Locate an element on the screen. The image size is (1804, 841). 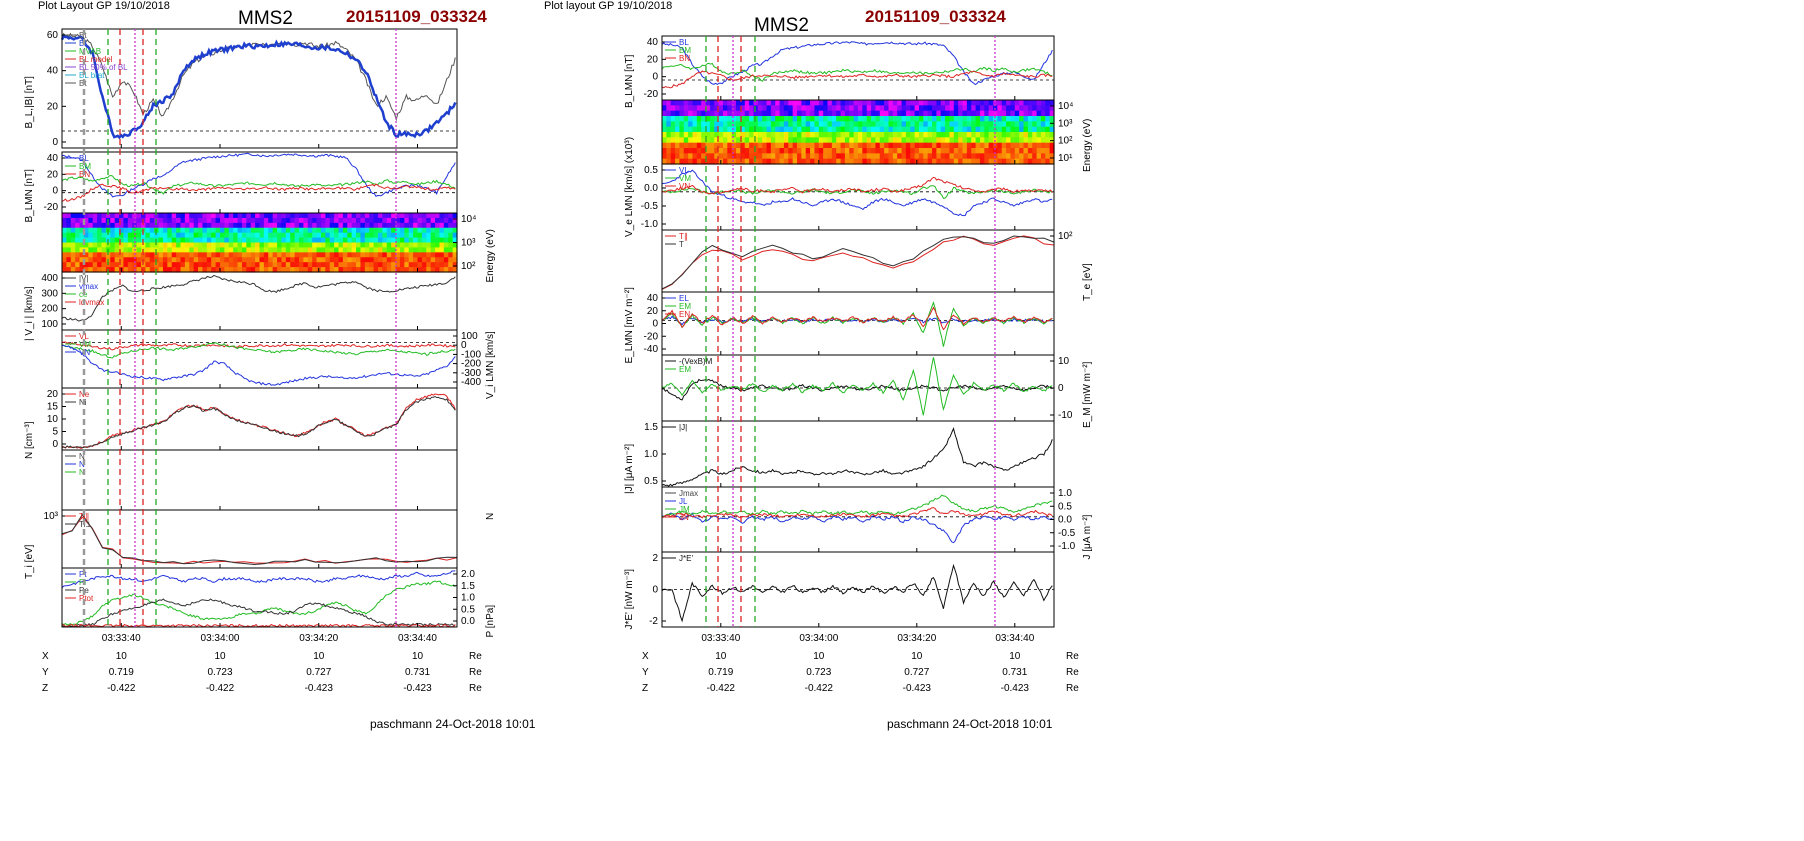
ephem-value: -0.422 is located at coordinates (819, 688).